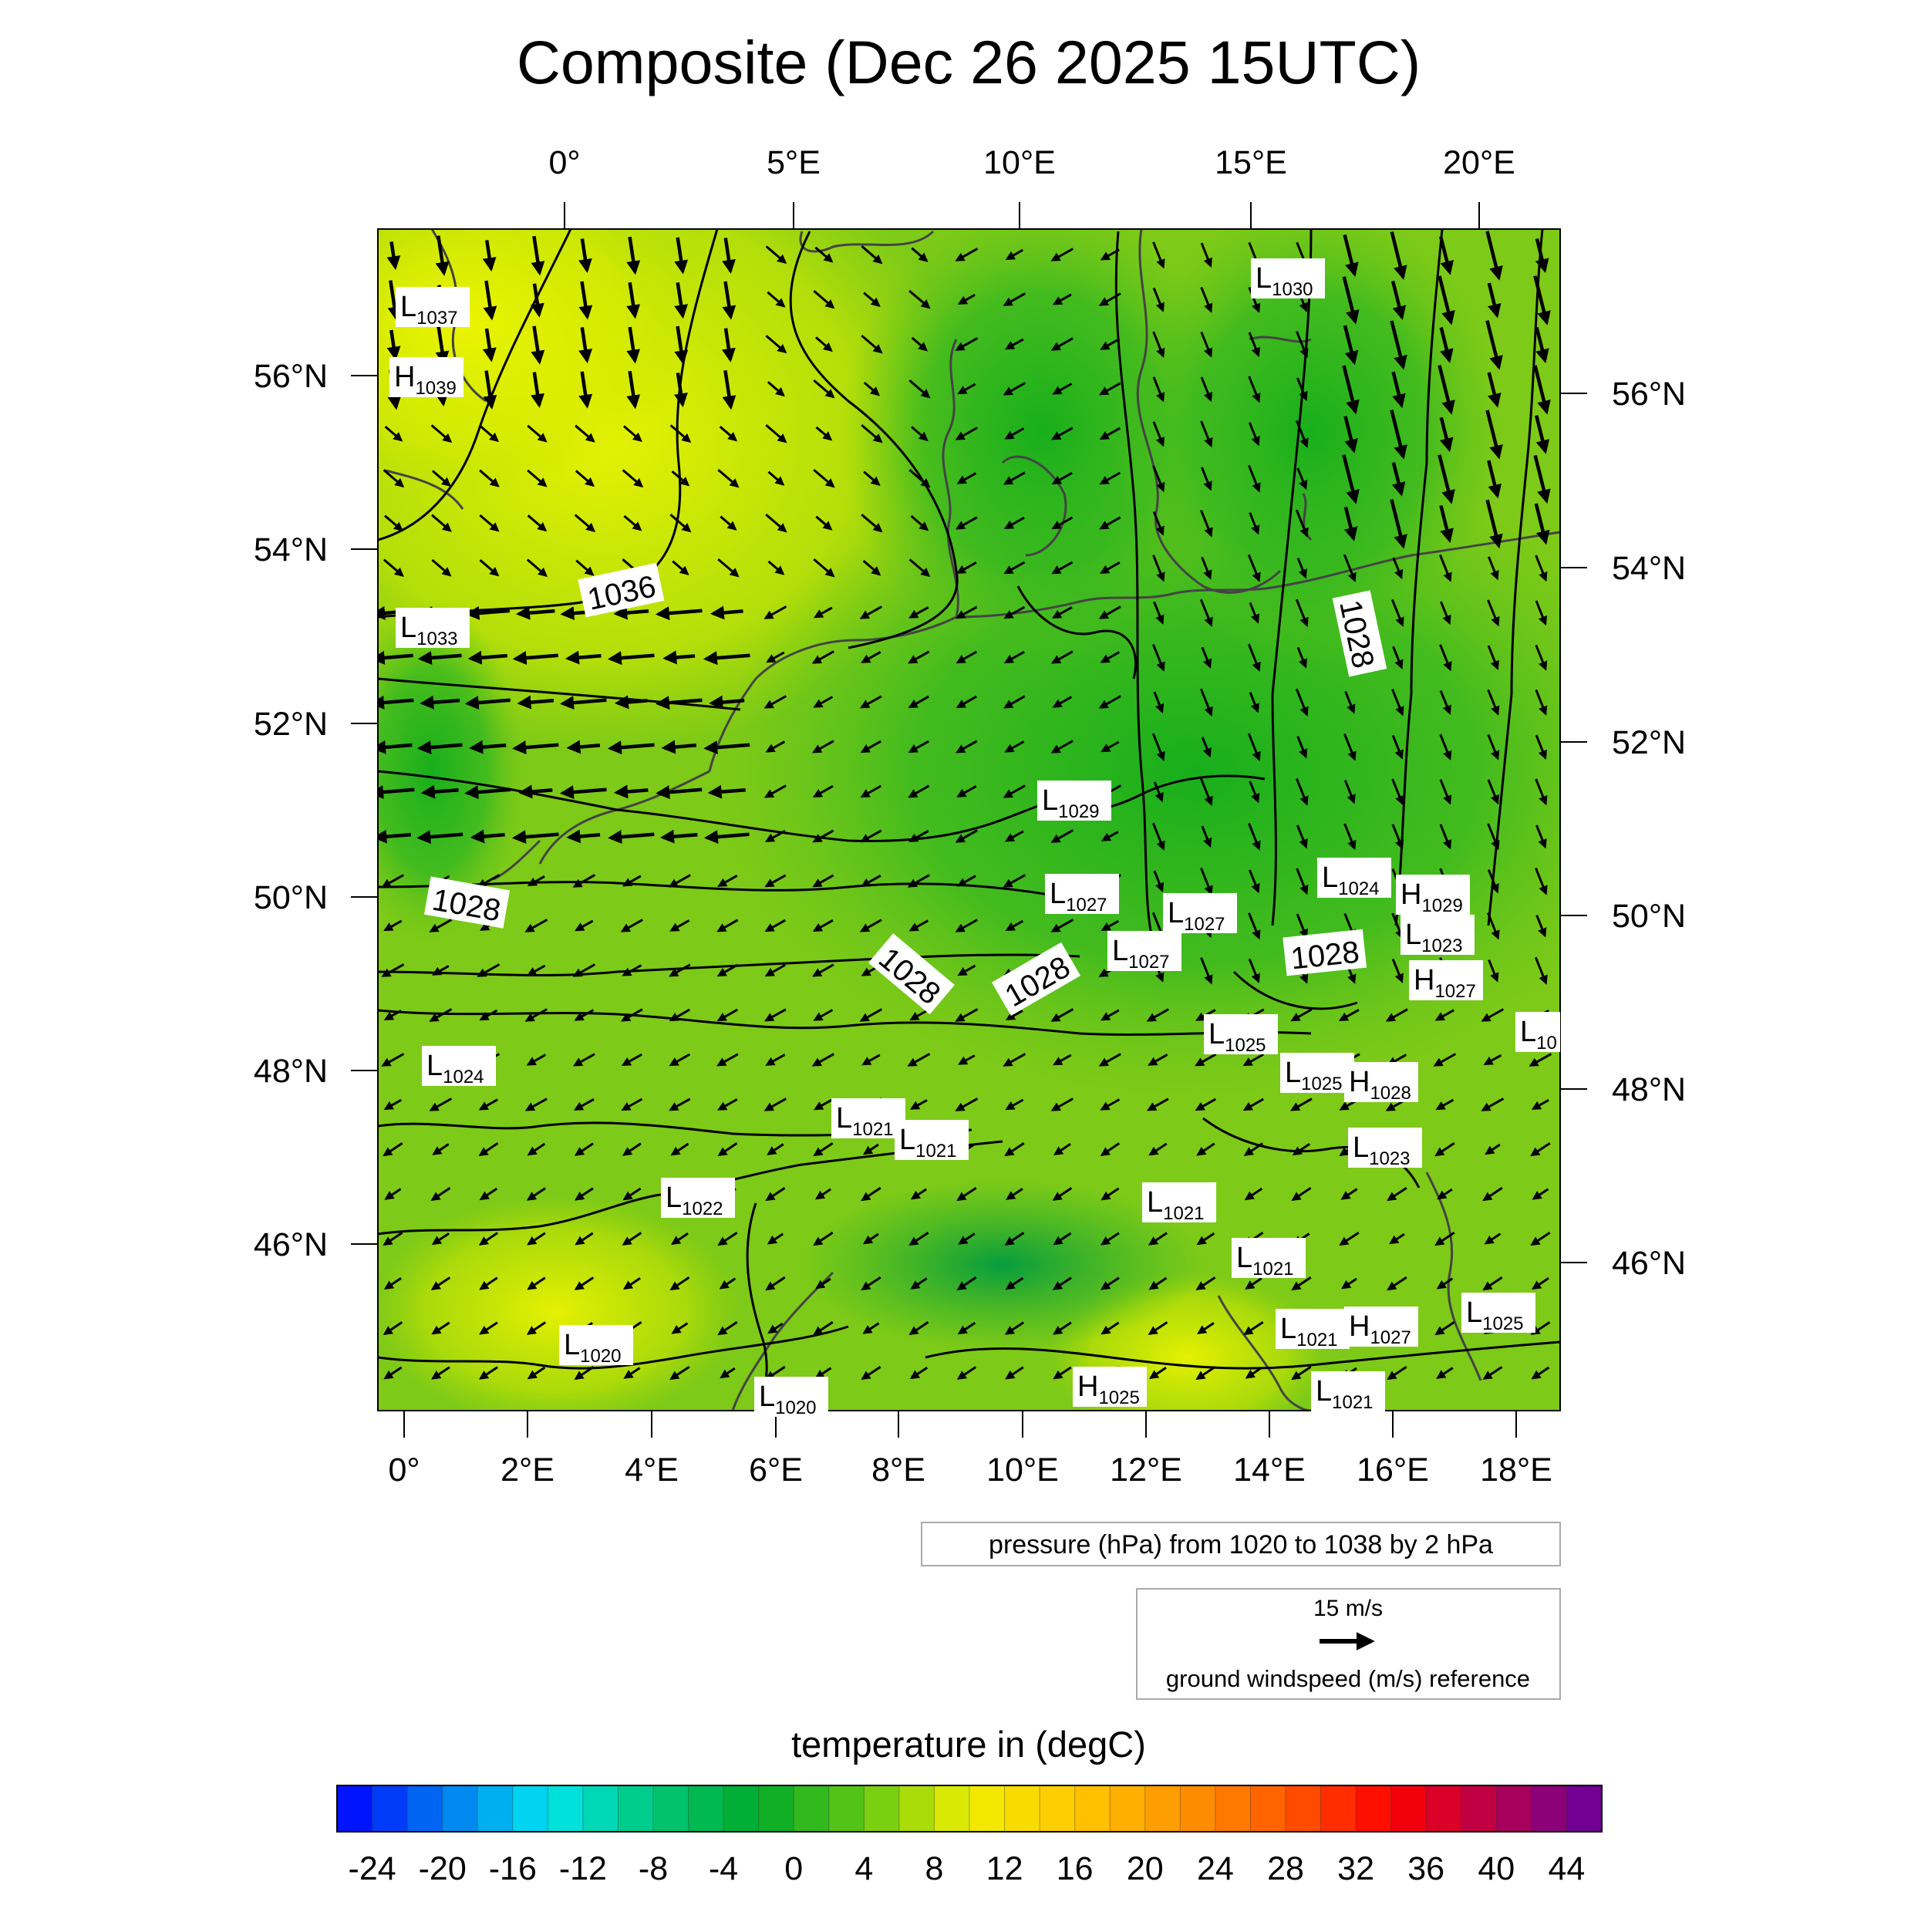 This screenshot has height=1932, width=1928. Describe the element at coordinates (1348, 1678) in the screenshot. I see `wind-legend-caption: ground windspeed (m/s) reference` at that location.